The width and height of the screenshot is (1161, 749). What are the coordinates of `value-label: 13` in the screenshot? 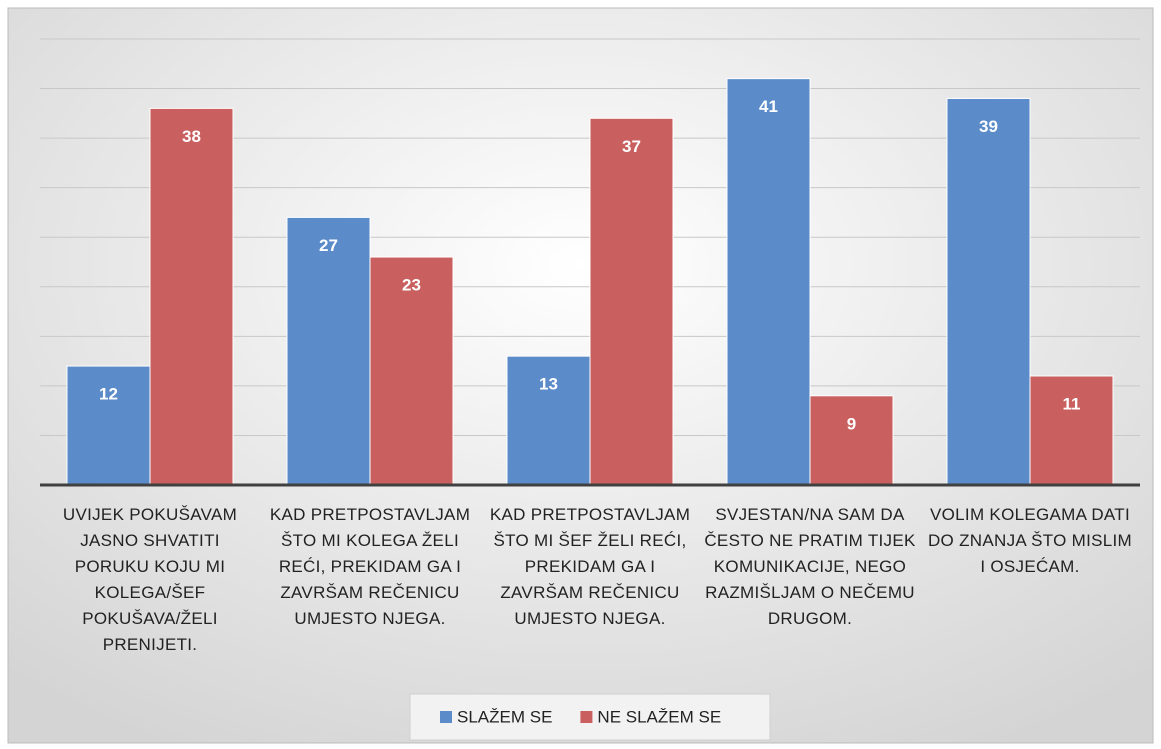 It's located at (548, 384).